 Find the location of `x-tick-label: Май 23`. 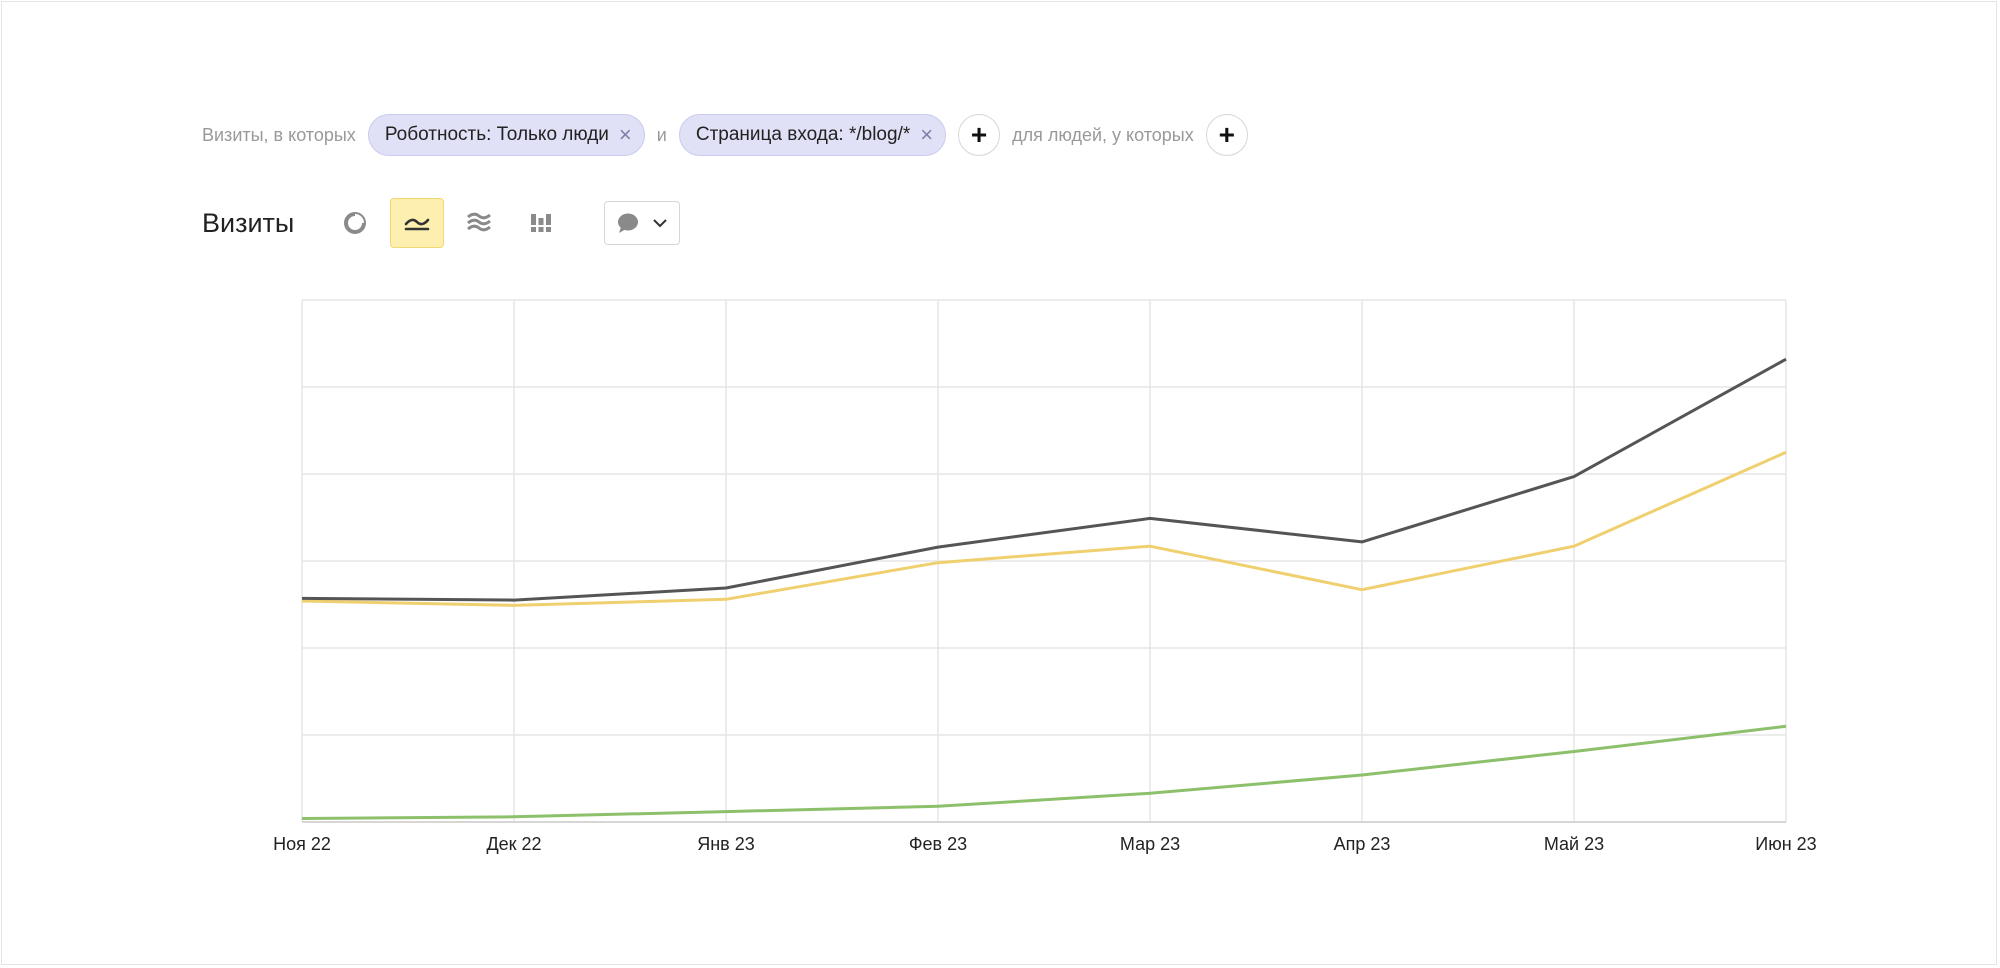

x-tick-label: Май 23 is located at coordinates (1574, 844).